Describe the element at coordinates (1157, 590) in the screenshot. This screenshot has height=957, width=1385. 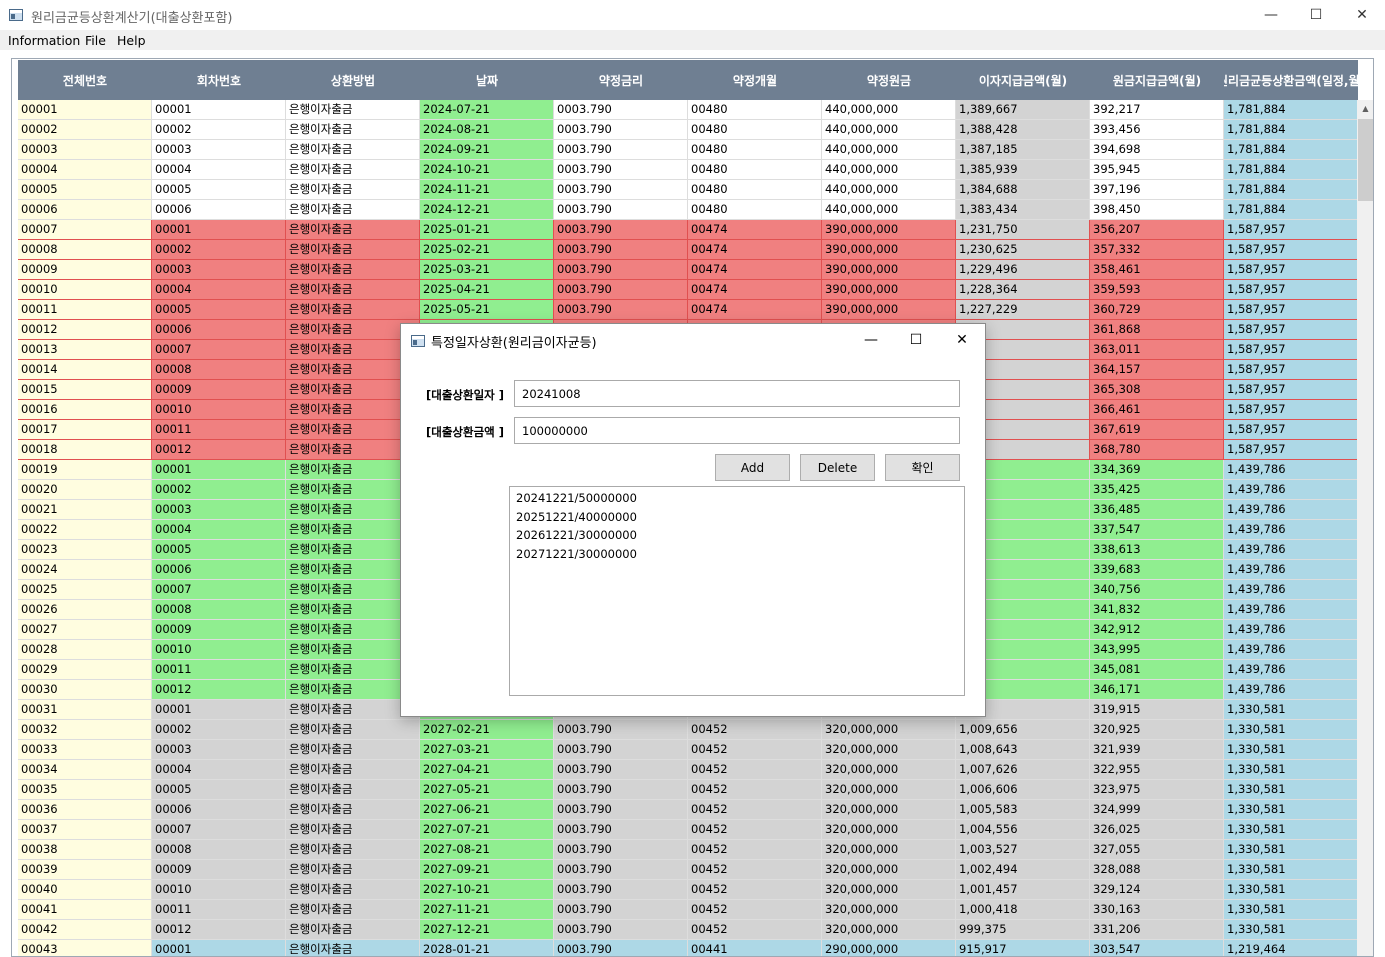
I see `table-cell: 340,756` at that location.